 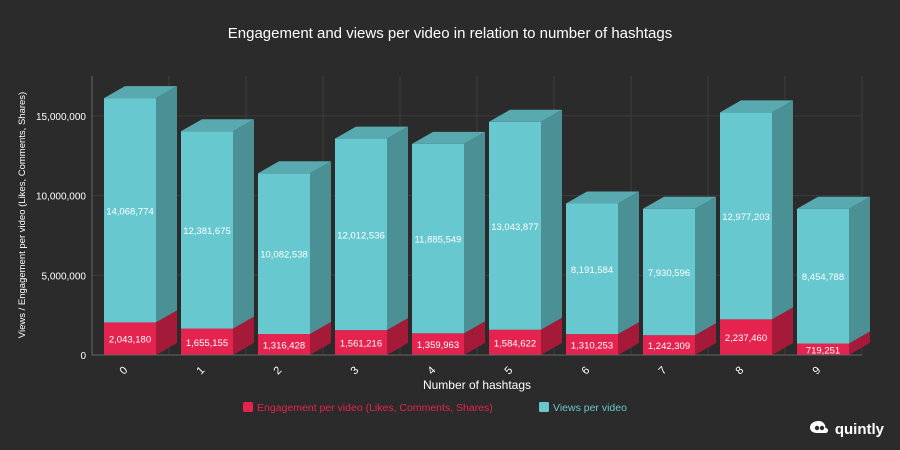 I want to click on engagement-value-label: 1,655,155, so click(x=207, y=343).